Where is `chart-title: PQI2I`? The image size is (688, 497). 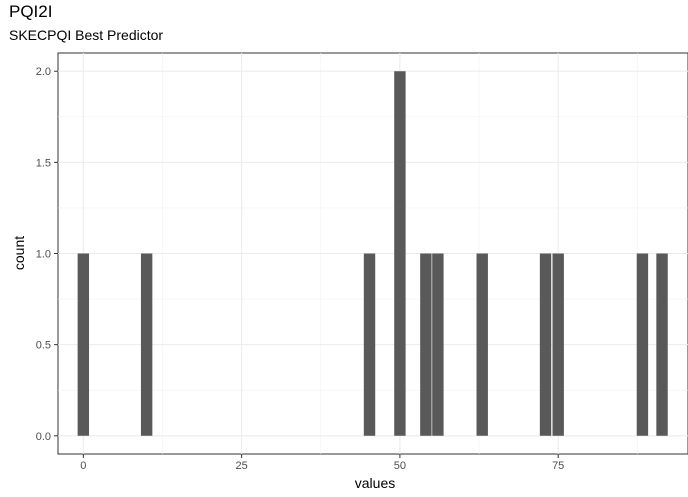
chart-title: PQI2I is located at coordinates (31, 11).